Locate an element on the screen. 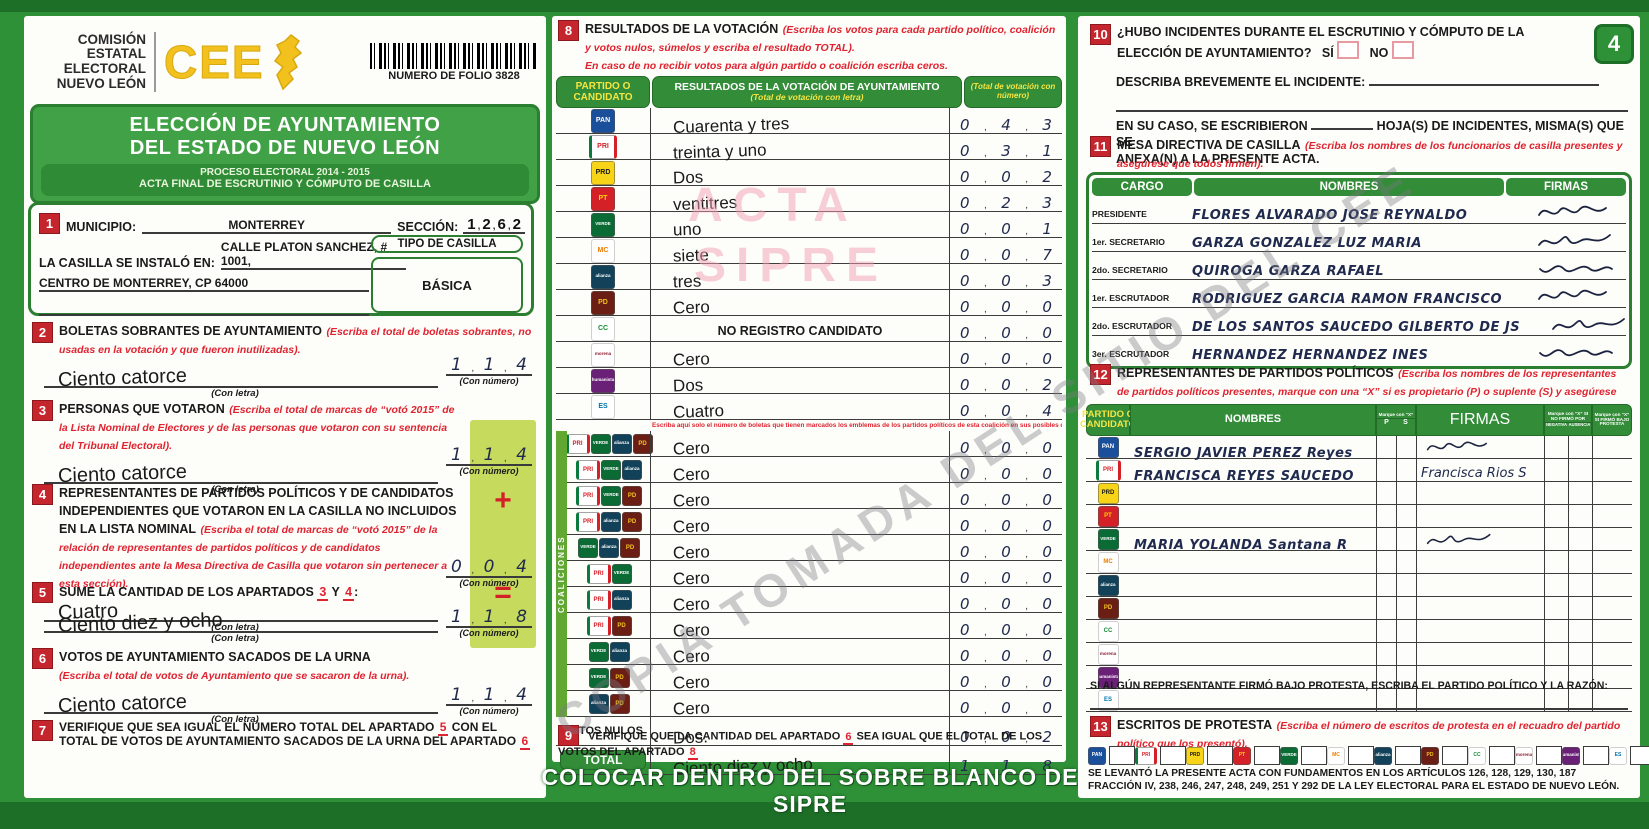  pri-logo: PRI is located at coordinates (577, 443).